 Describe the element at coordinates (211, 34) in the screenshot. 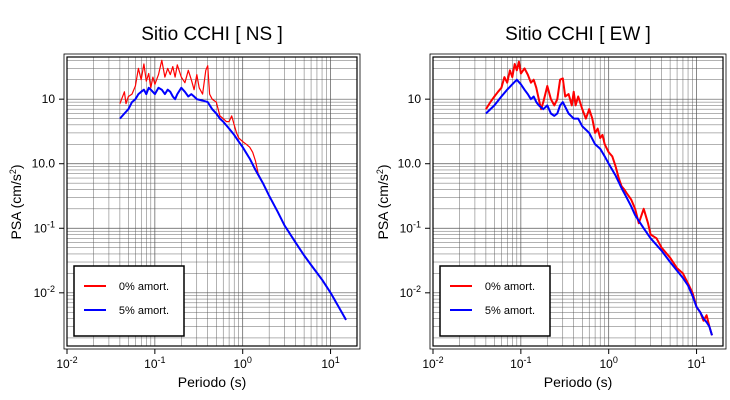

I see `chart-title: Sitio CCHI [ NS ]` at that location.